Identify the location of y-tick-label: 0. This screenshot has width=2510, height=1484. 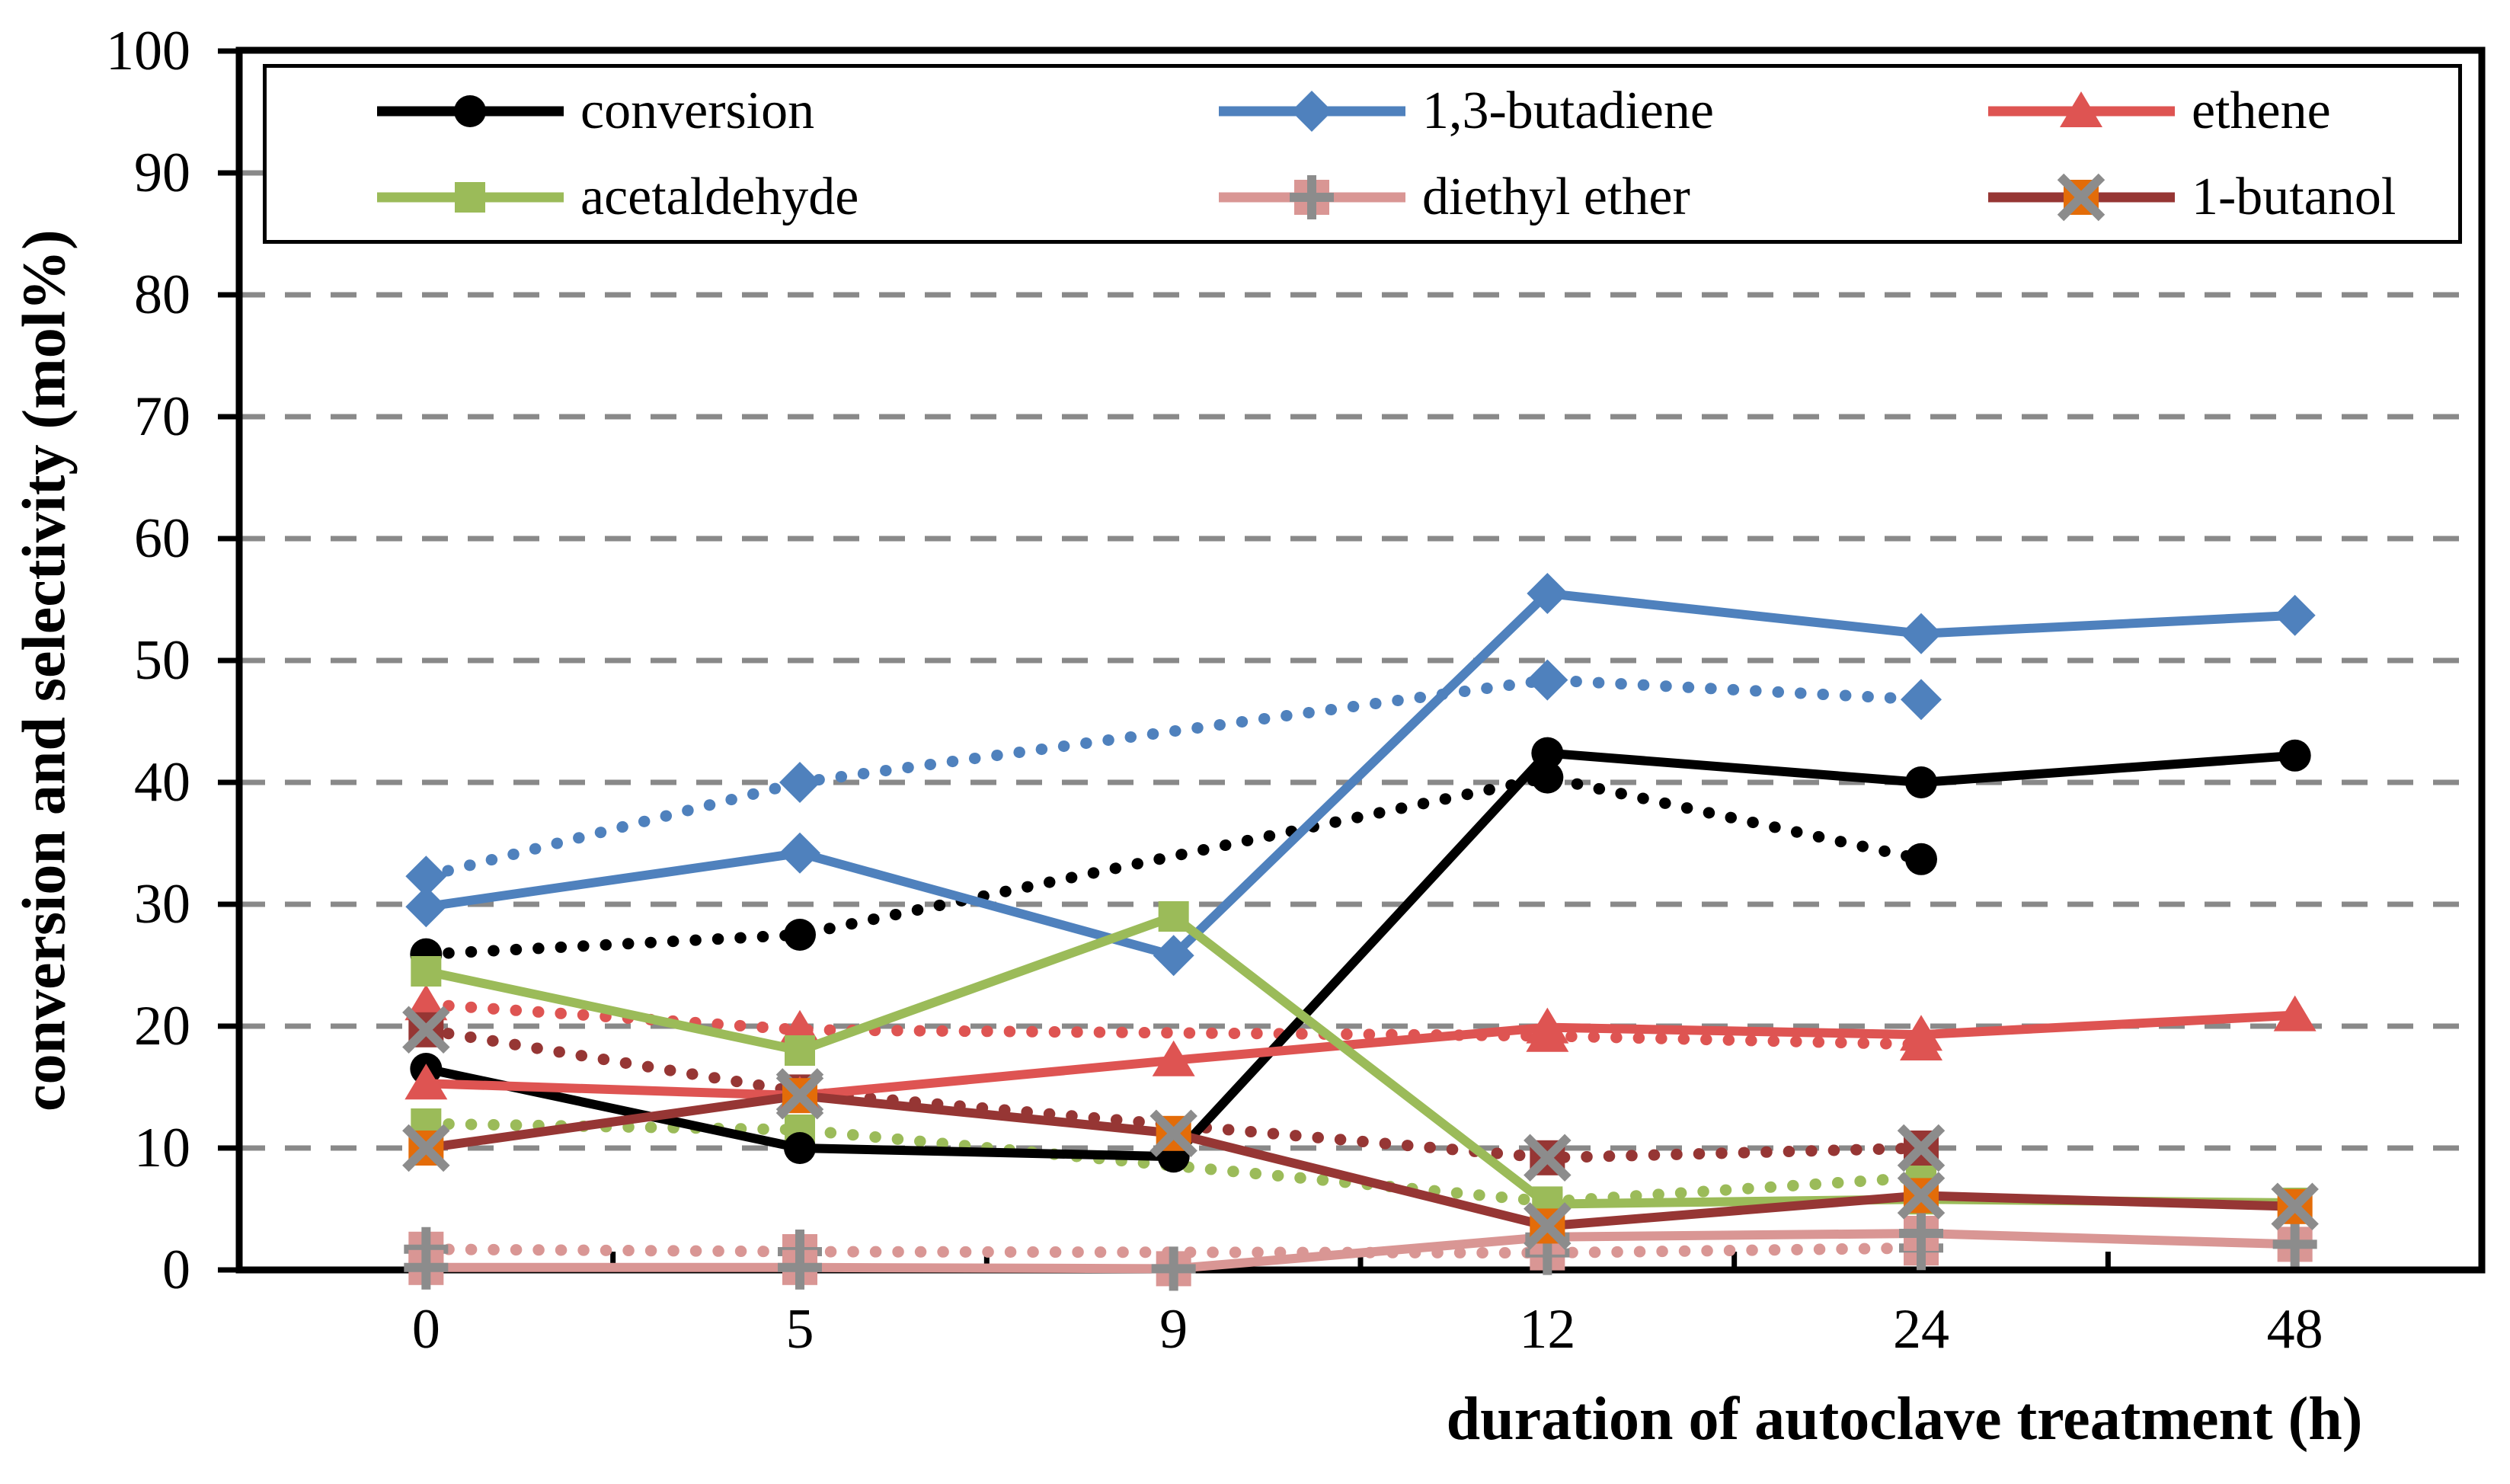
(176, 1270).